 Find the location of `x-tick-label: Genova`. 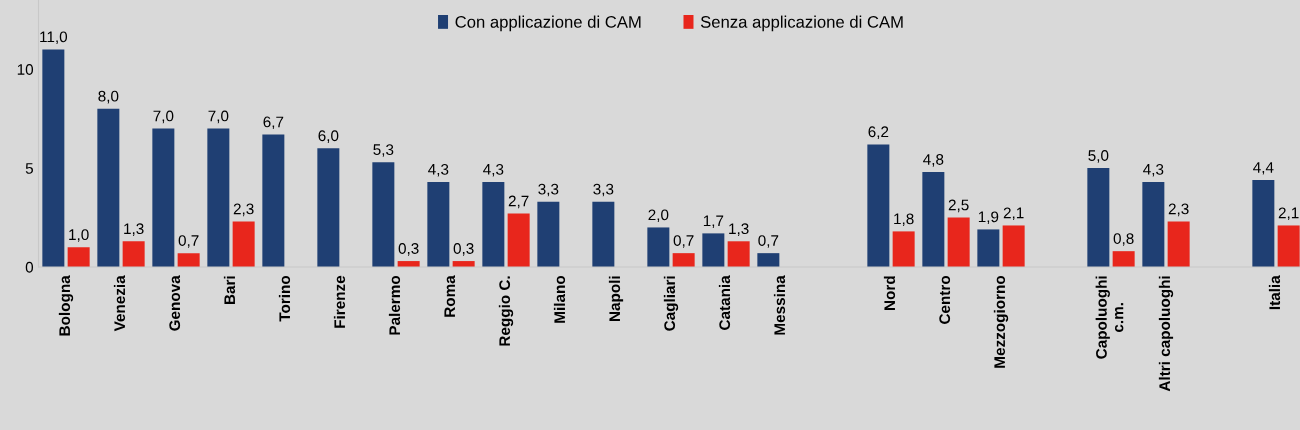

x-tick-label: Genova is located at coordinates (175, 303).